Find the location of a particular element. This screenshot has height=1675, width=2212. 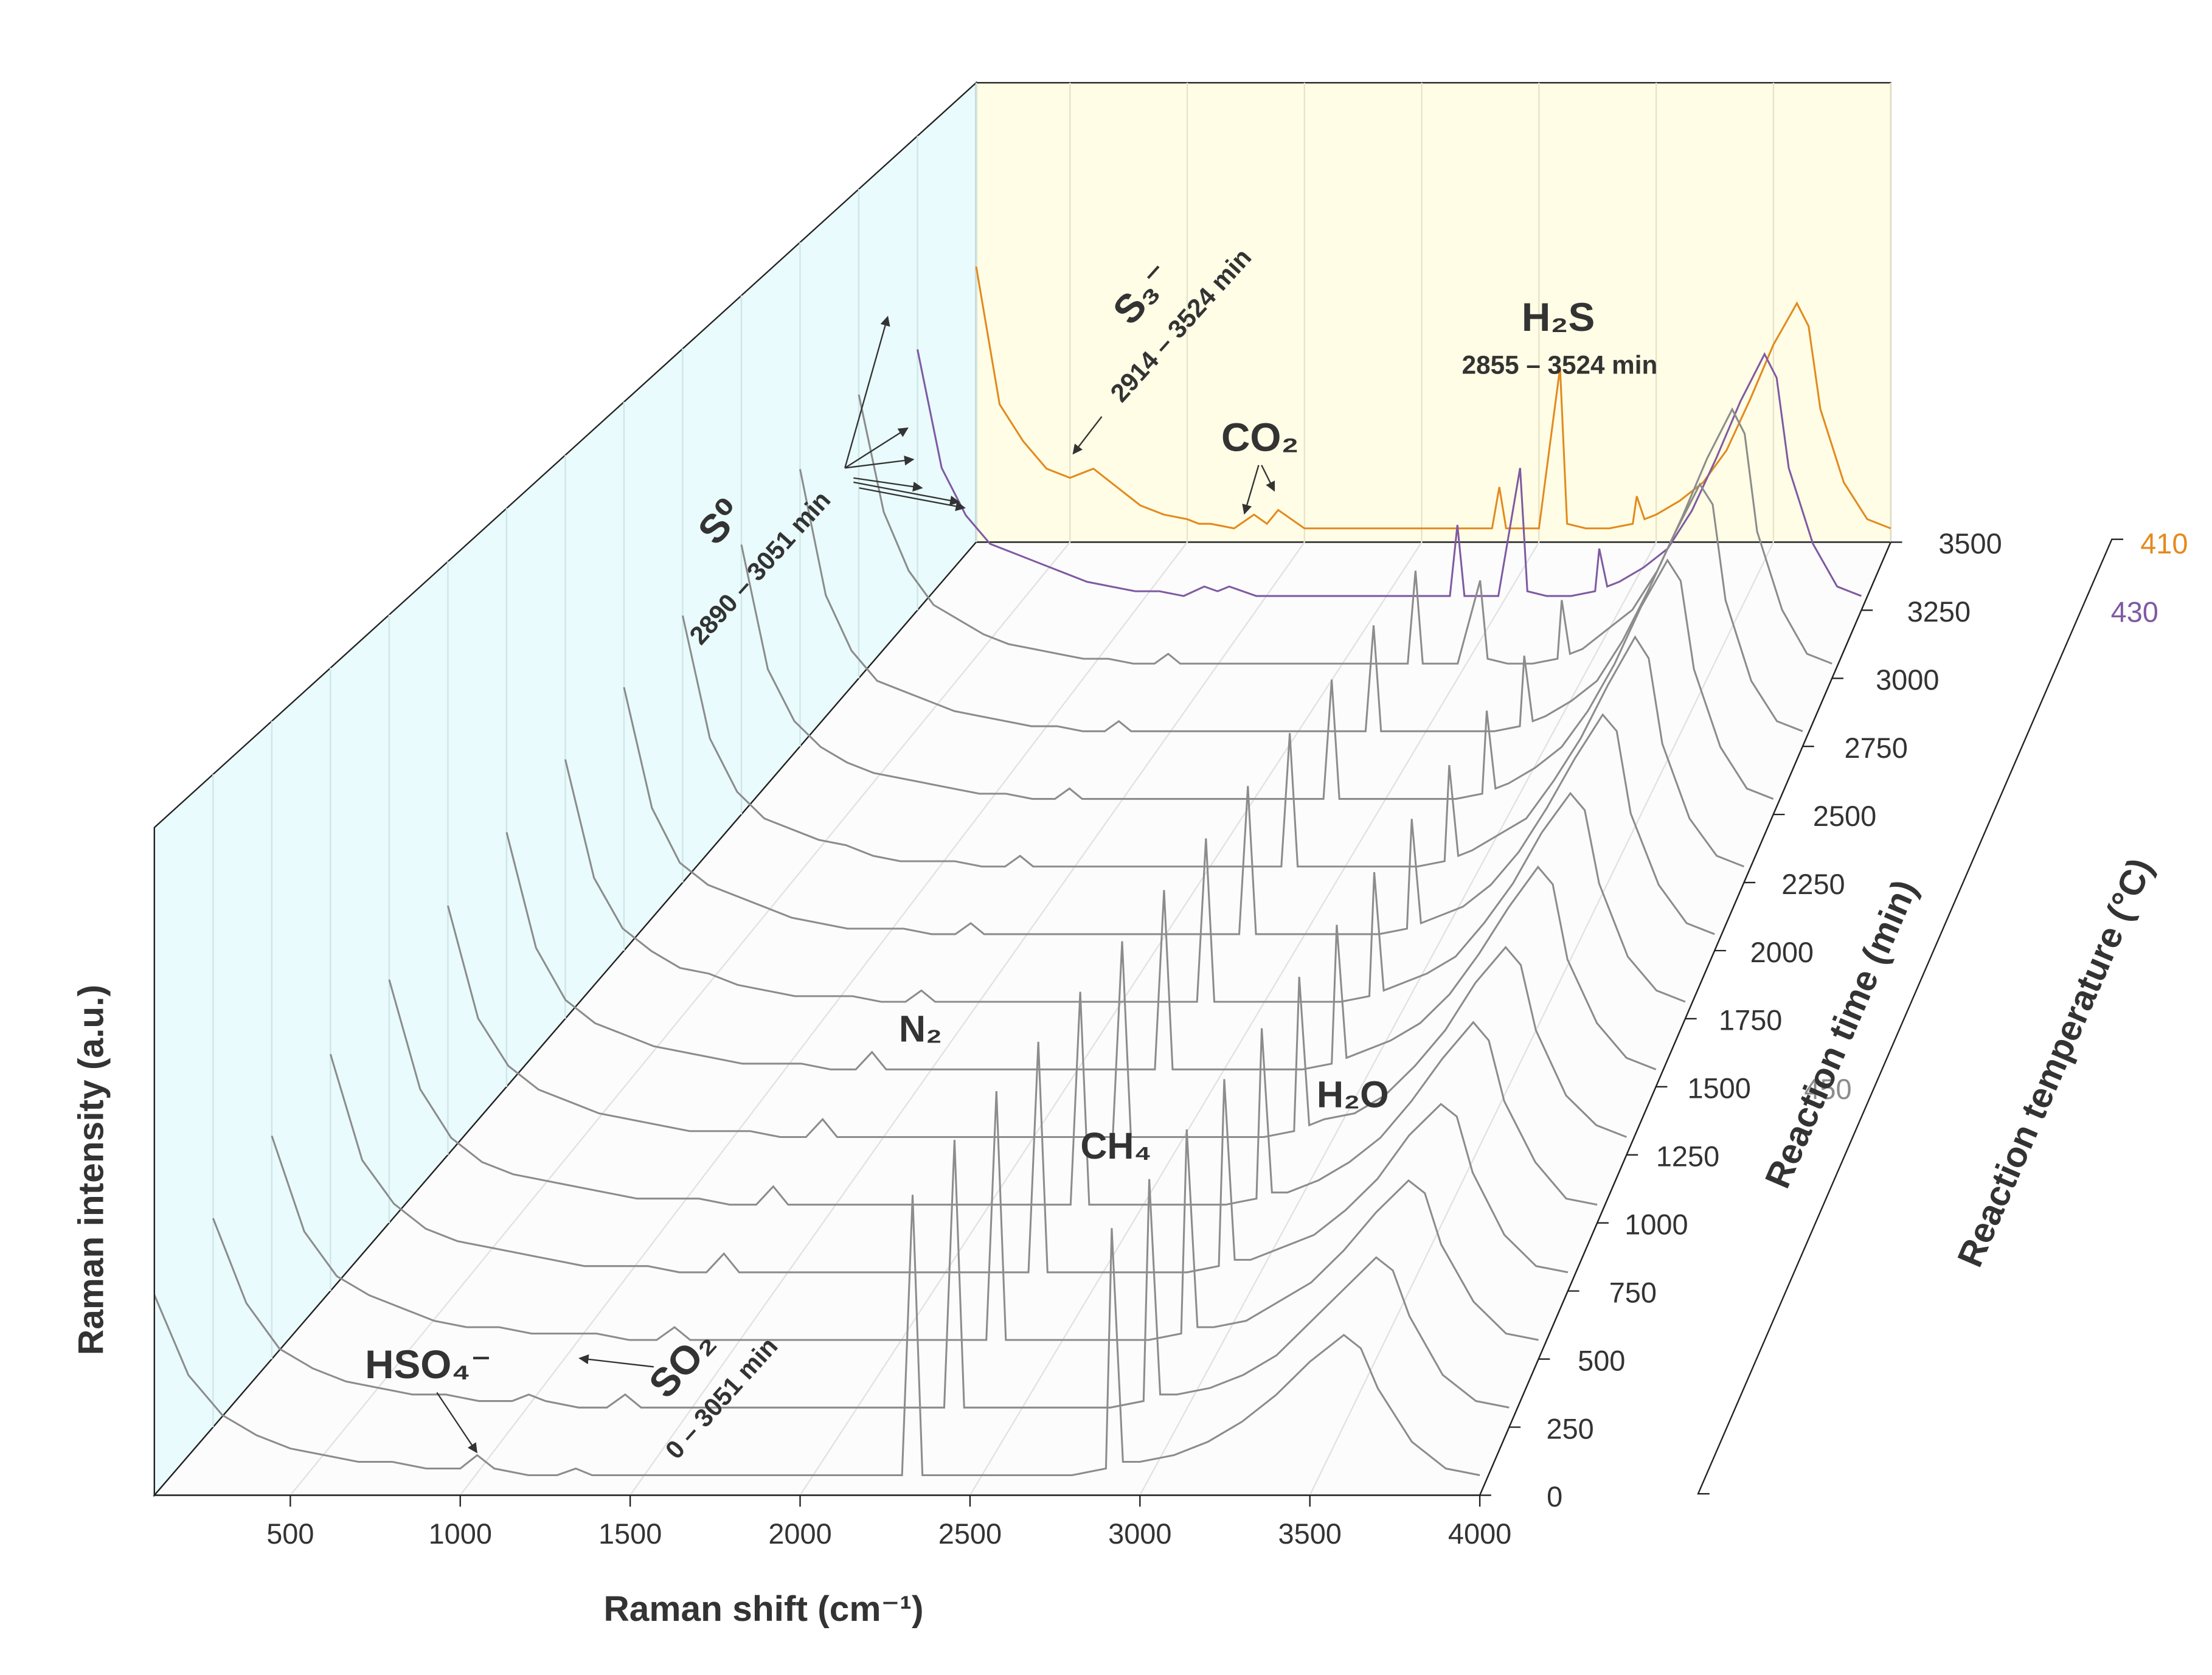

temperature-axis is located at coordinates (1910, 1016).